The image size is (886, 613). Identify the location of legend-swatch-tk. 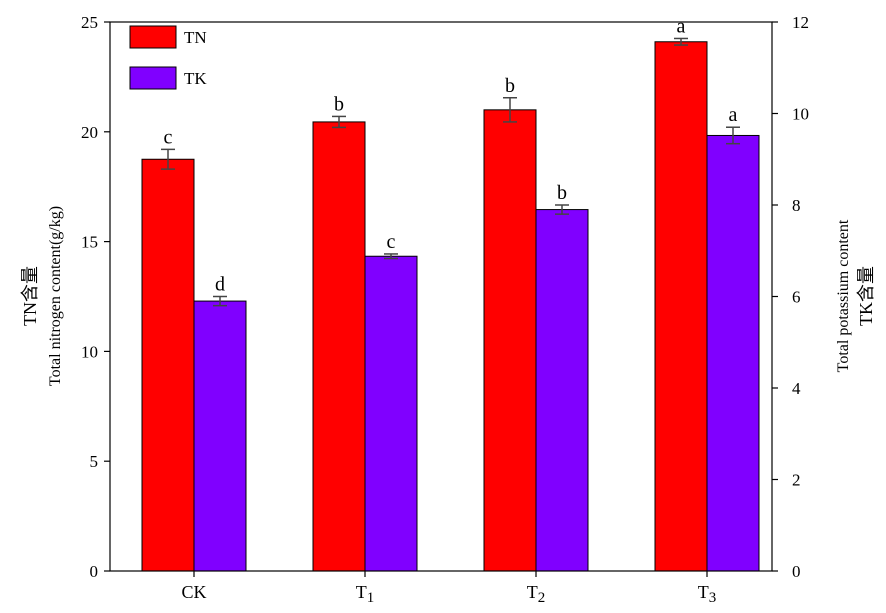
(153, 78).